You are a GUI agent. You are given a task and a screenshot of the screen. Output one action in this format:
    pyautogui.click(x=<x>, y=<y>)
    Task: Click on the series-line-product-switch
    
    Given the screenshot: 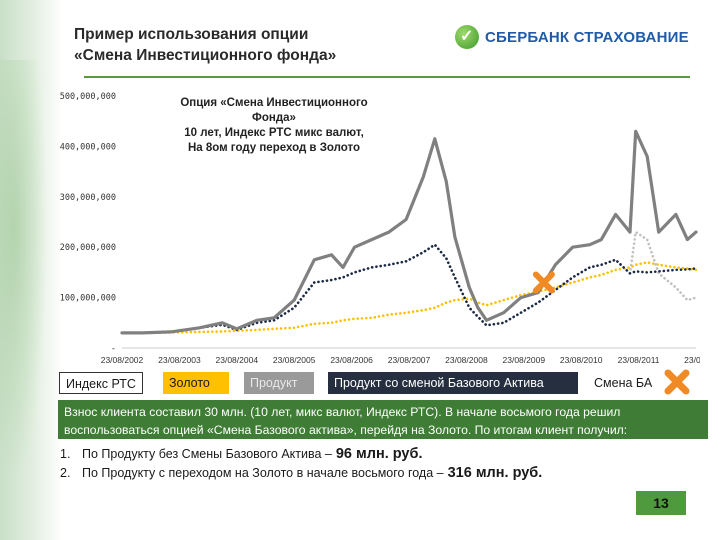 What is the action you would take?
    pyautogui.click(x=409, y=289)
    